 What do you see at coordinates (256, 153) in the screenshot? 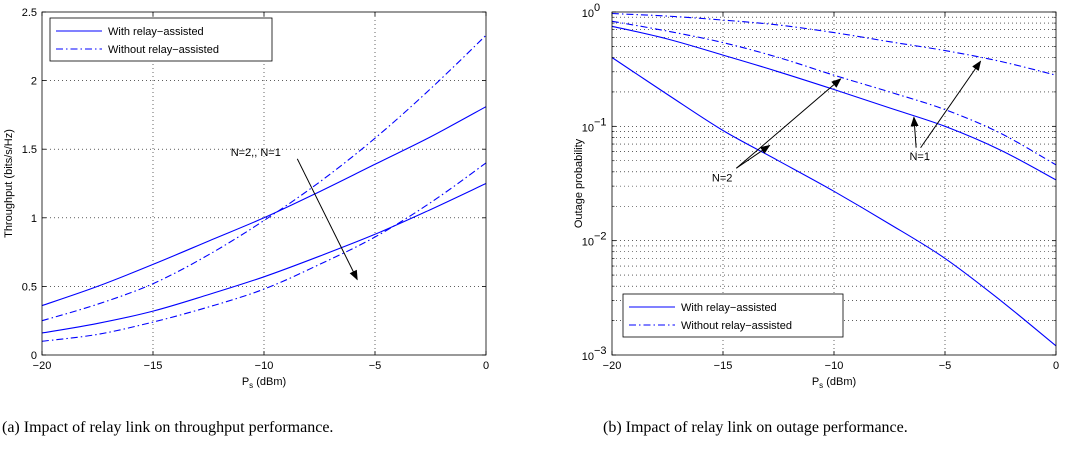
I see `annotation-label: N=2,, N=1` at bounding box center [256, 153].